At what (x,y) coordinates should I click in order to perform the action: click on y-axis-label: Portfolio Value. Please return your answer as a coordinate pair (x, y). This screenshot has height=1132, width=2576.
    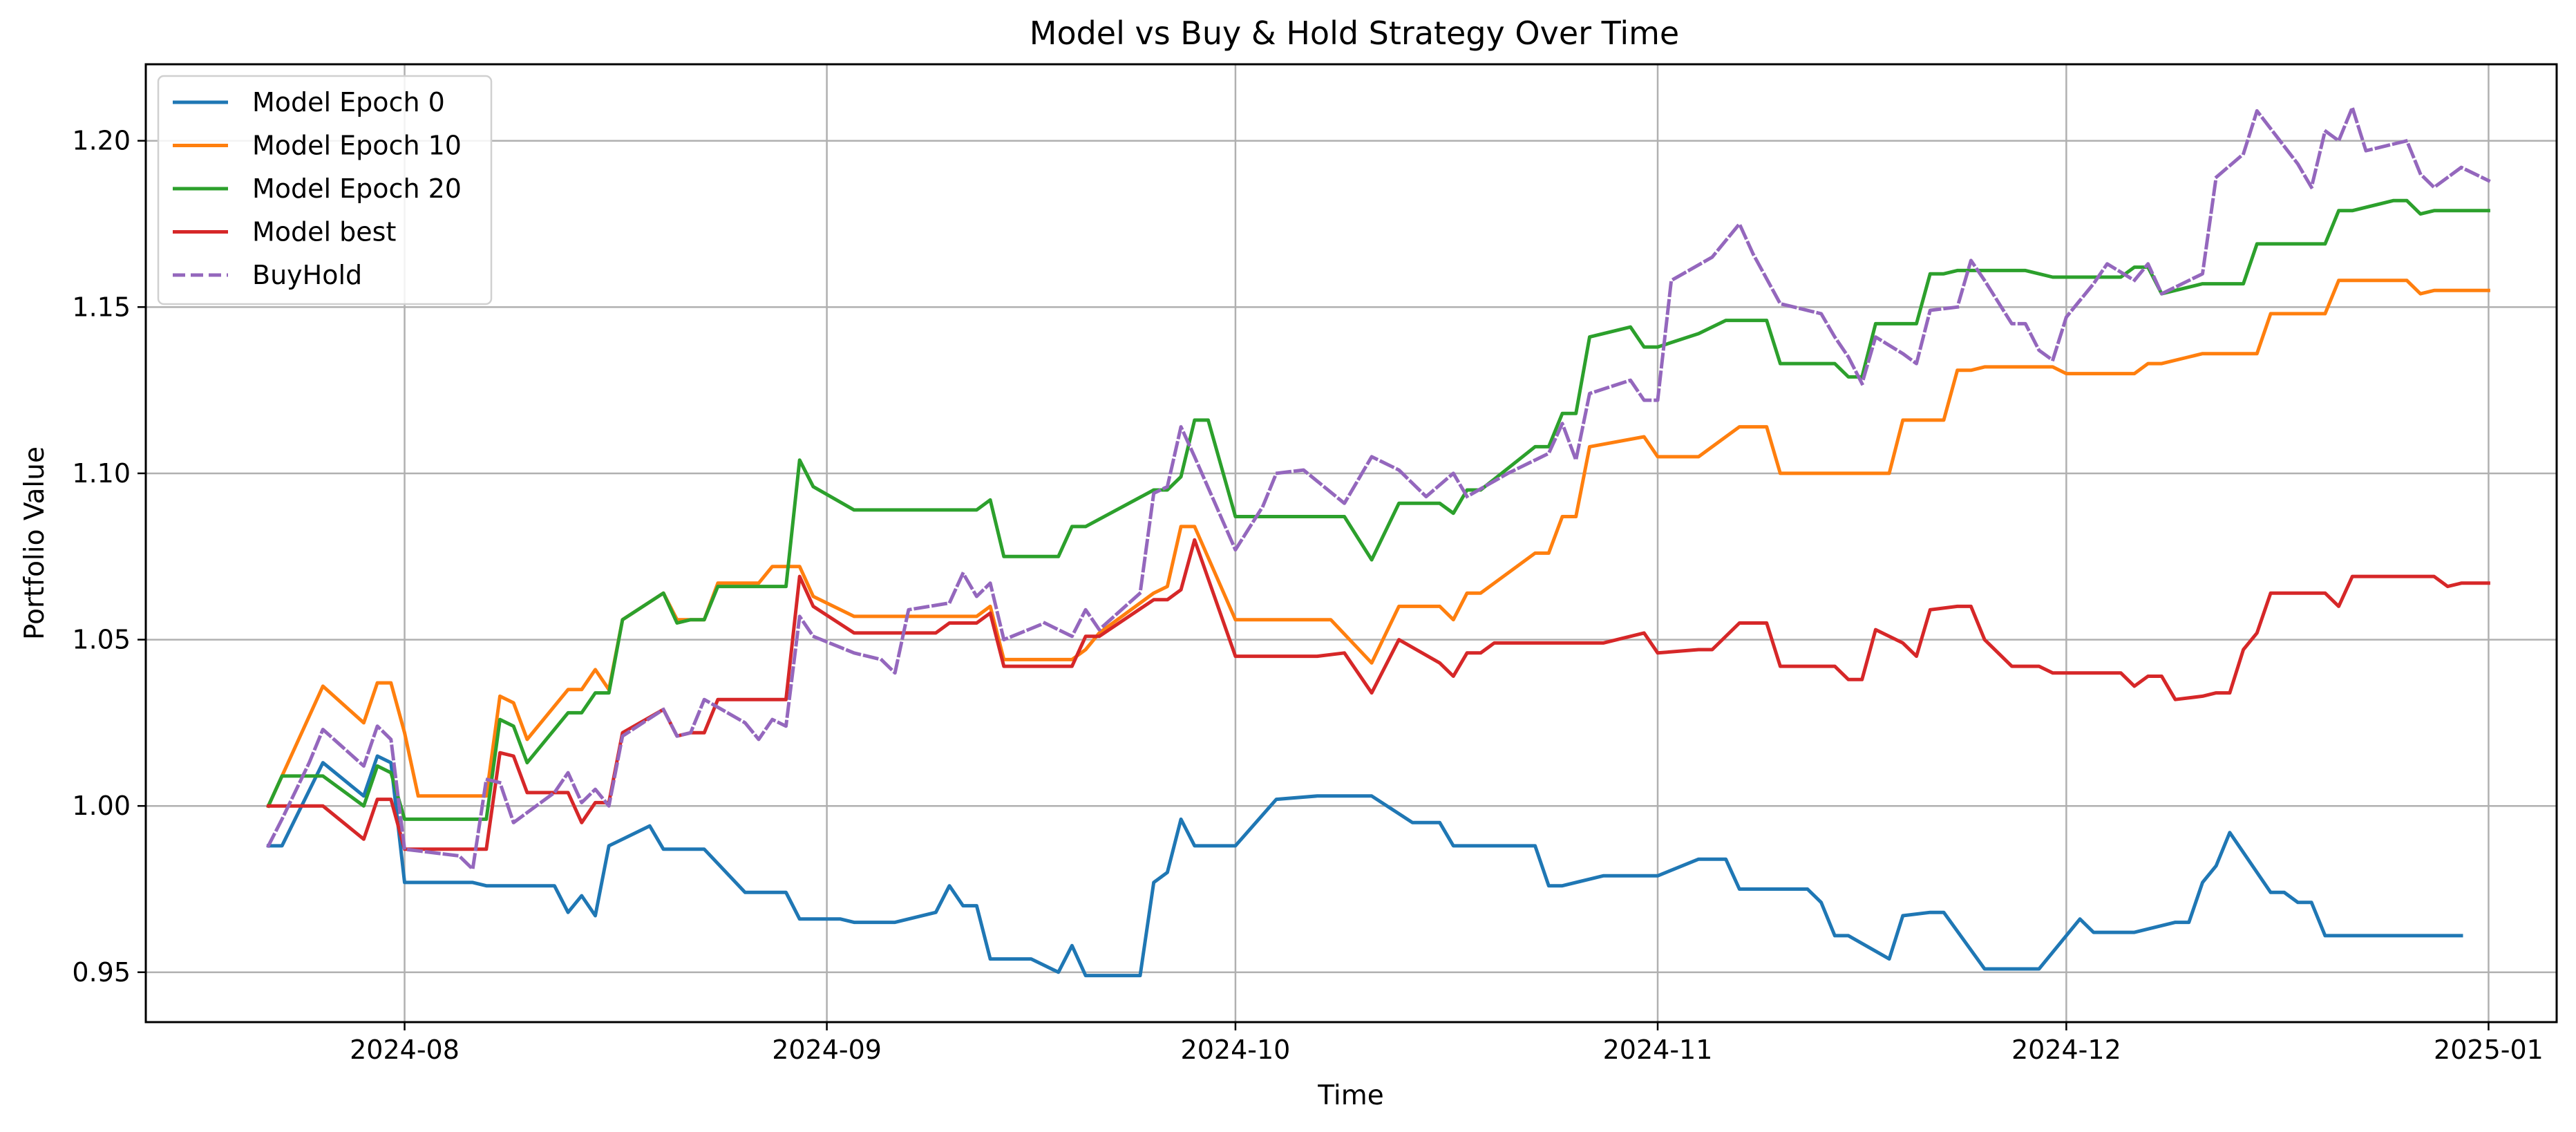
    Looking at the image, I should click on (34, 543).